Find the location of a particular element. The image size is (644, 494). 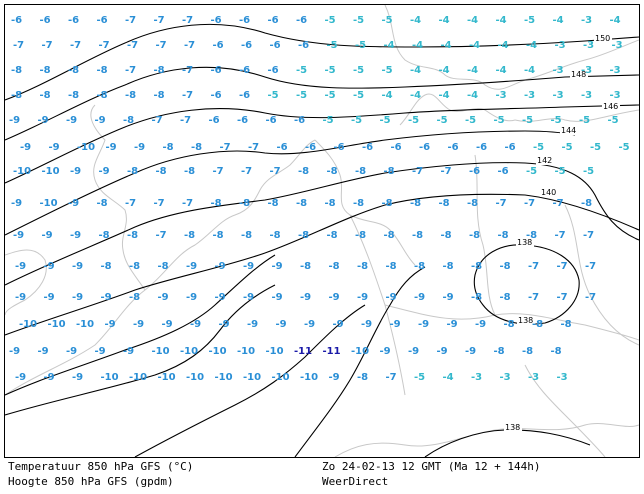

contour-label-background is located at coordinates (525, 242).